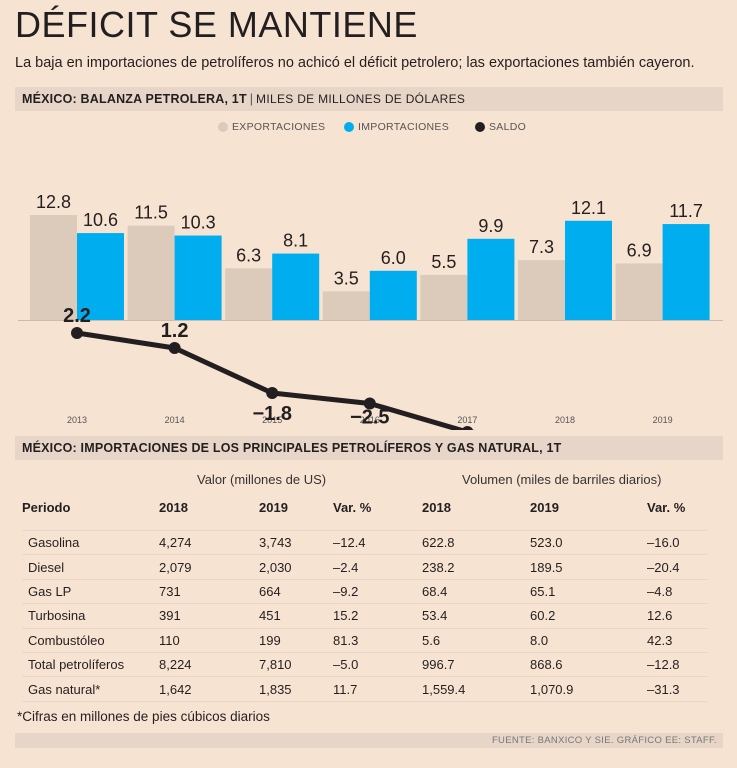  Describe the element at coordinates (541, 290) in the screenshot. I see `bar-exportaciones-2018` at that location.